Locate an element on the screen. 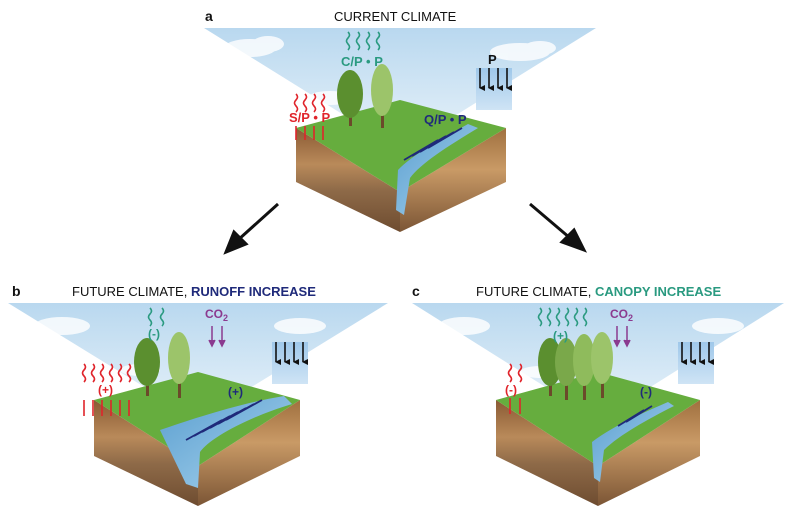 The image size is (787, 507). co2-text-c: CO is located at coordinates (619, 314).